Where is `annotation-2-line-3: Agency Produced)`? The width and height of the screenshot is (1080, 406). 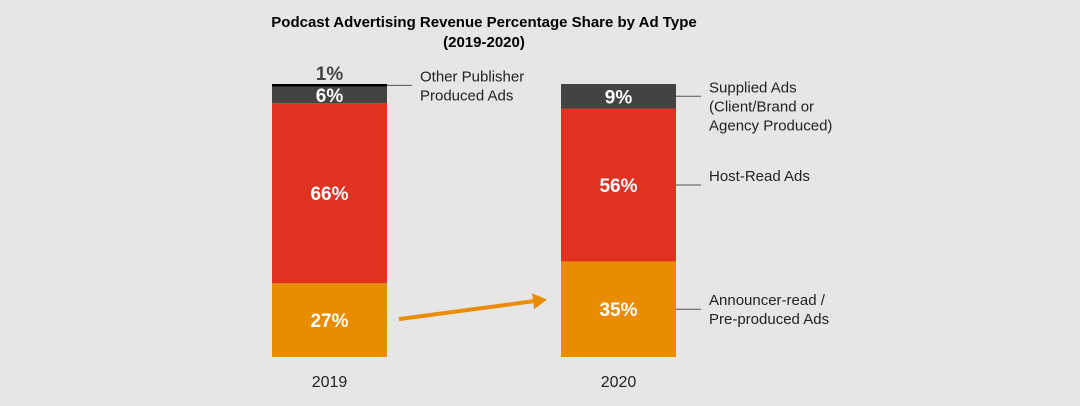 annotation-2-line-3: Agency Produced) is located at coordinates (770, 125).